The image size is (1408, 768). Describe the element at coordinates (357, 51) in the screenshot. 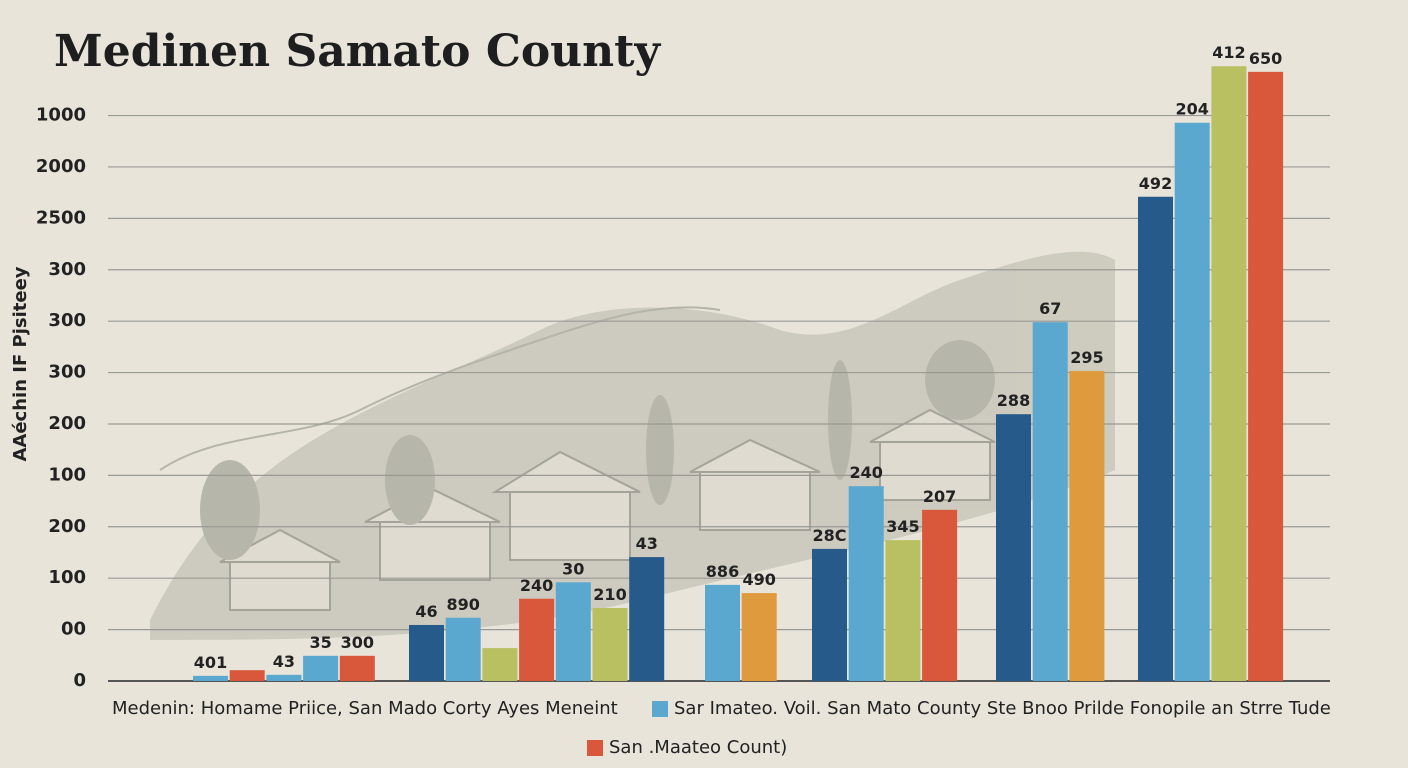

I see `chart-title: Medinen Samato County` at that location.